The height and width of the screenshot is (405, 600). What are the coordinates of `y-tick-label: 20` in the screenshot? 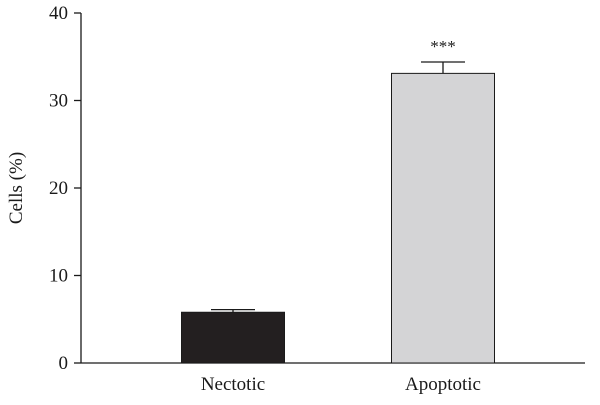 It's located at (58, 188).